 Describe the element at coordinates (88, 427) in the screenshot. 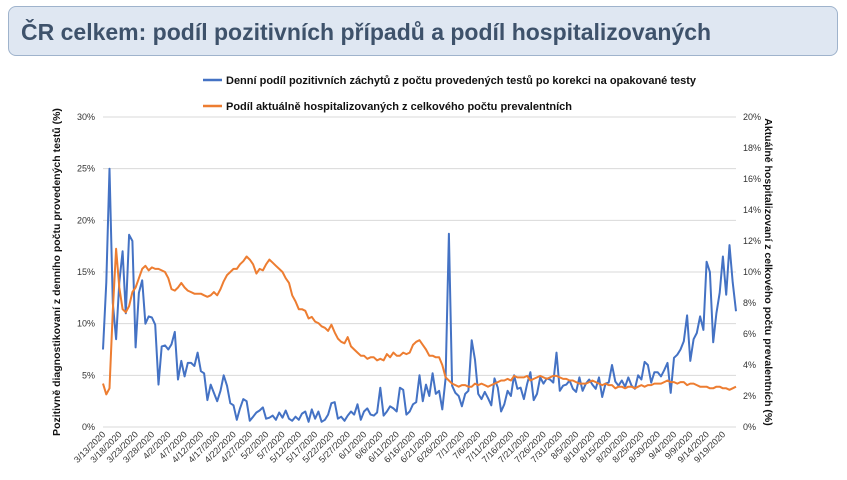

I see `y-left-tick-label: 0%` at that location.